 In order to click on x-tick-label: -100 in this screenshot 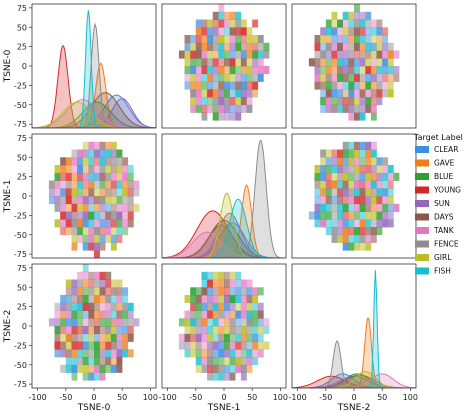, I will do `click(168, 397)`.